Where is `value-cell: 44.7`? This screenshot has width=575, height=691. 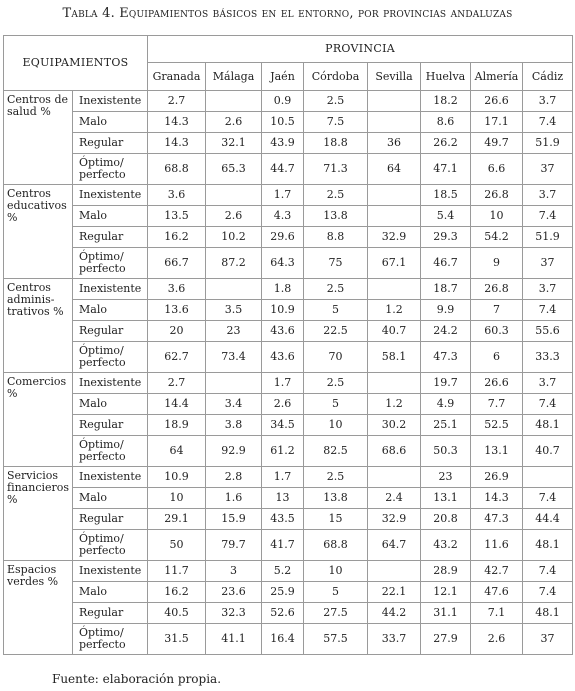
value-cell: 44.7 is located at coordinates (282, 169).